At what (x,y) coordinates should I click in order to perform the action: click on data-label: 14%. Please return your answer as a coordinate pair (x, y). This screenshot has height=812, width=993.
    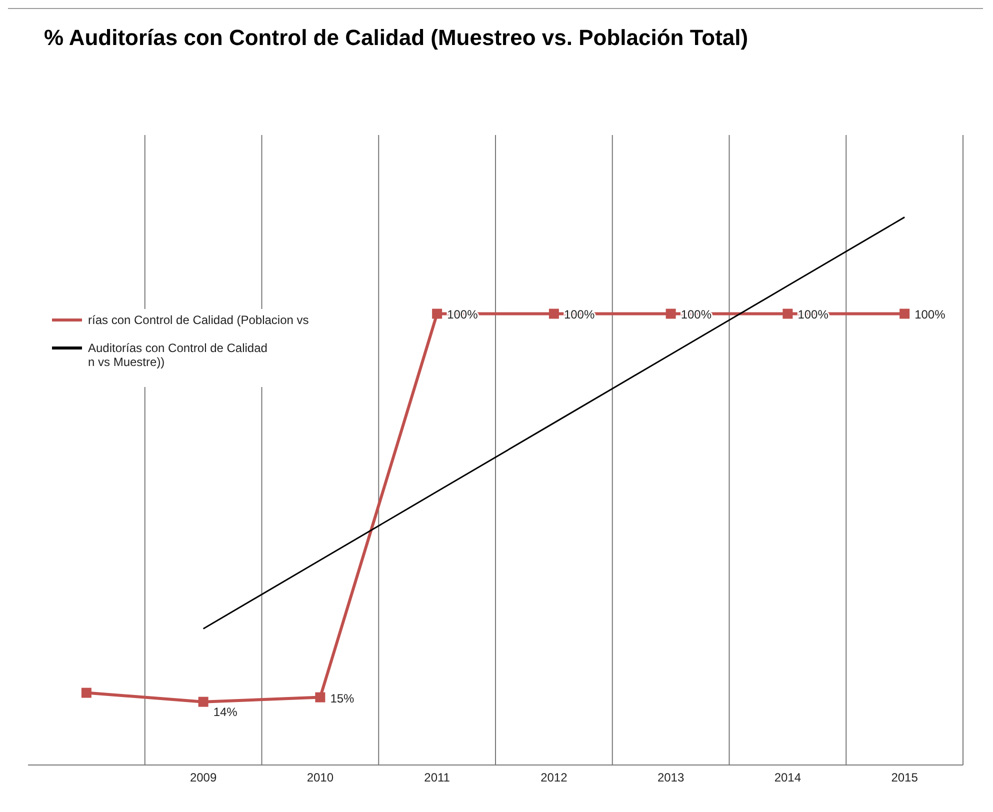
    Looking at the image, I should click on (225, 711).